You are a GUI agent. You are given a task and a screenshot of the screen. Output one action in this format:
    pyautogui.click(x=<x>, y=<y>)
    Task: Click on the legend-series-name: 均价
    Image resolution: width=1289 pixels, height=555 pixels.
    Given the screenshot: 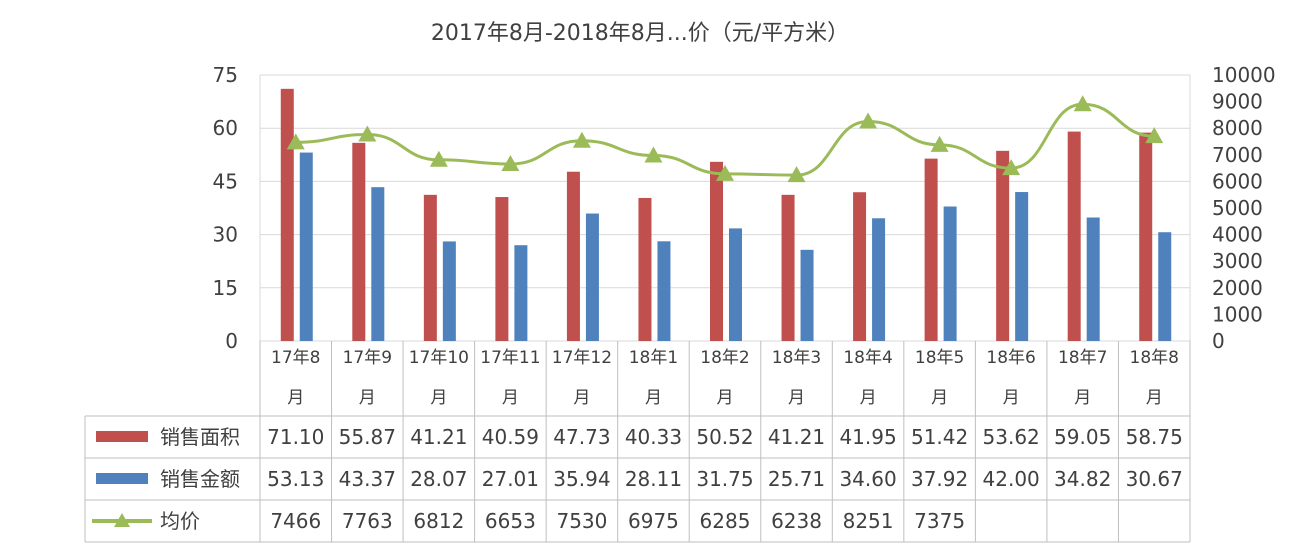 What is the action you would take?
    pyautogui.click(x=180, y=521)
    